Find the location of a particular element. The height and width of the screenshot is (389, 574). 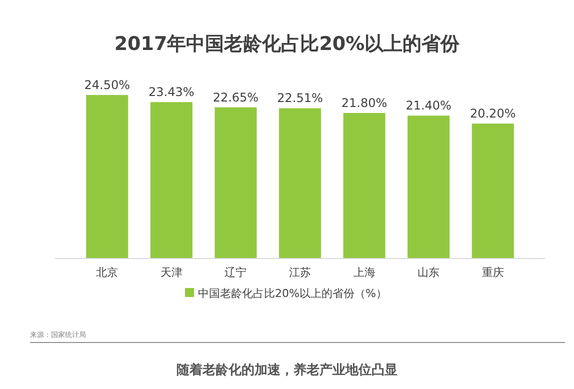

x-tick-label: 上海 is located at coordinates (364, 272).